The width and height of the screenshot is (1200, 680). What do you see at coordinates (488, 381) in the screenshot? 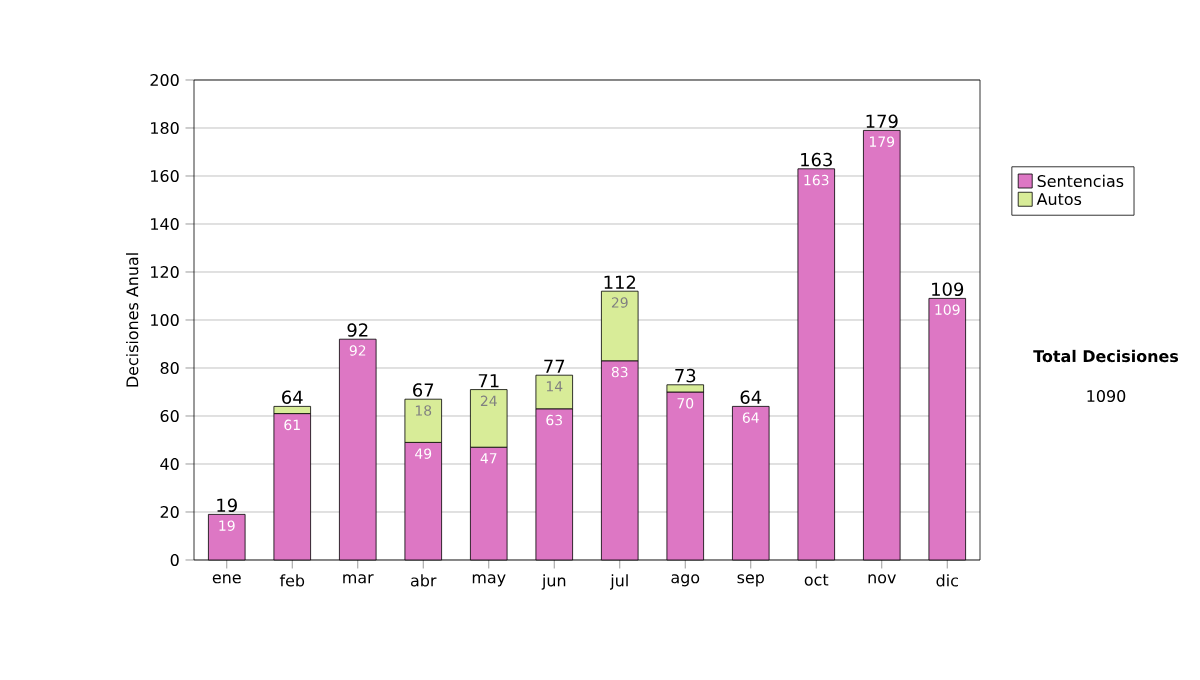
I see `total-label: 71` at bounding box center [488, 381].